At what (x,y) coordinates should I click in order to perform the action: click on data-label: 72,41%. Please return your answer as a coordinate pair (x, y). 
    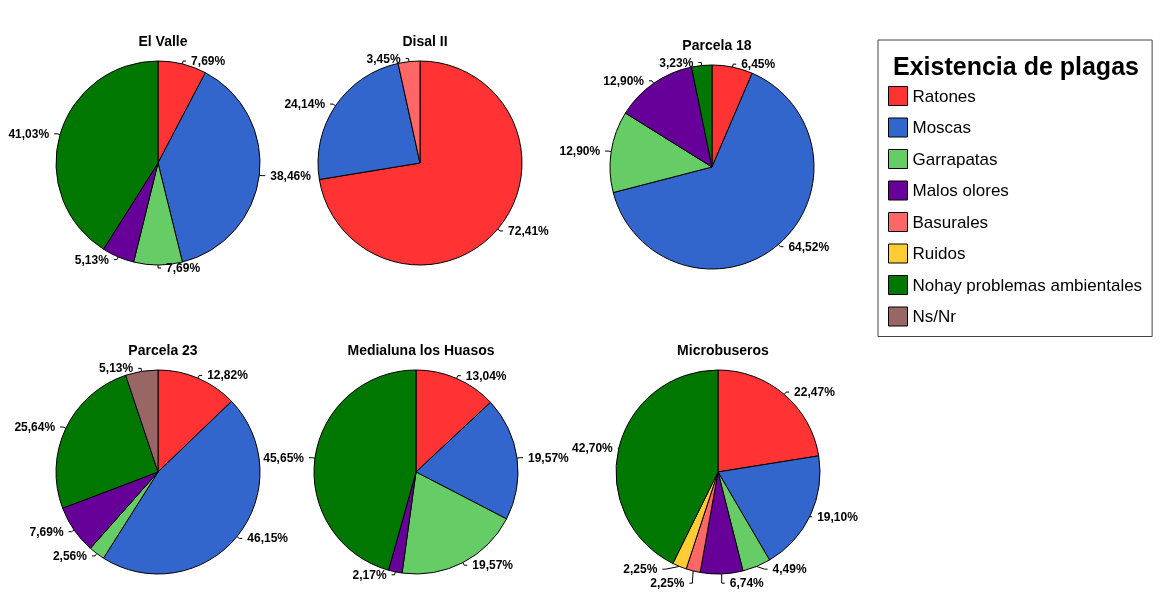
    Looking at the image, I should click on (529, 230).